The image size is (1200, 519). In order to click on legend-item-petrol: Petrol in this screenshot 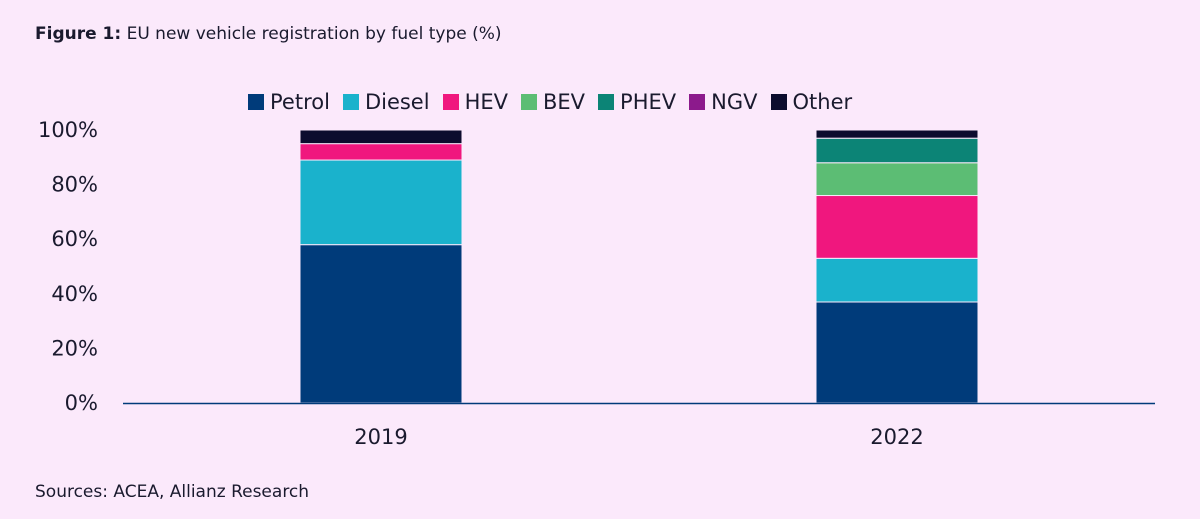, I will do `click(289, 102)`.